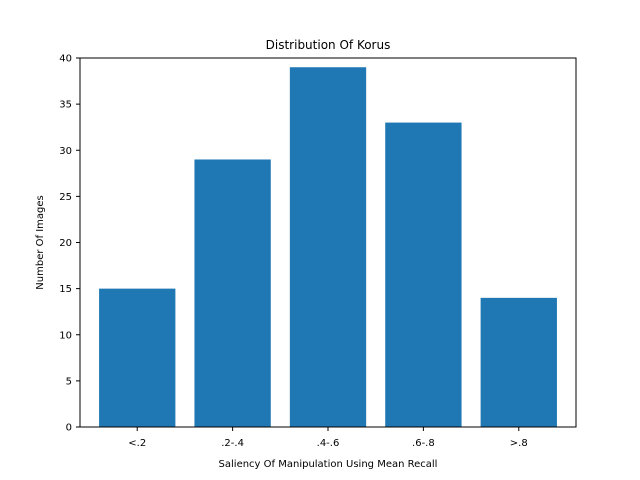  What do you see at coordinates (65, 105) in the screenshot?
I see `y-tick-label-7: 35` at bounding box center [65, 105].